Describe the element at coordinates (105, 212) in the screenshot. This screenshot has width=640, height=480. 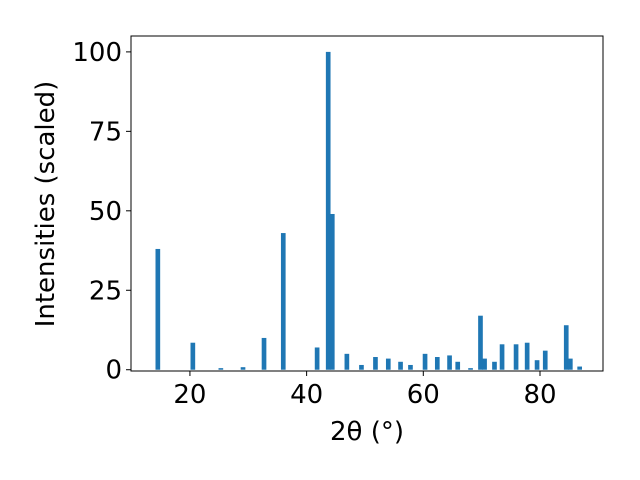
I see `y-tick-label: 50` at that location.